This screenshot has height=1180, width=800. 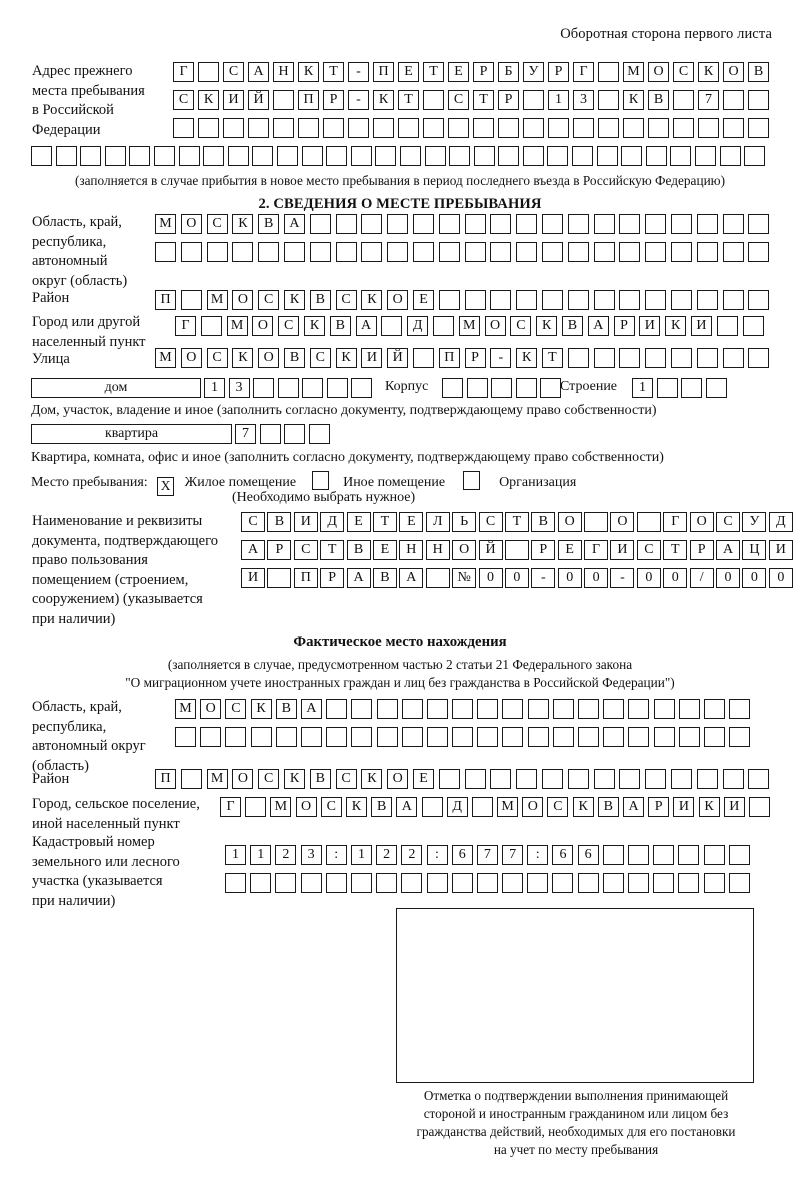 I want to click on flat-box-label: квартира, so click(x=131, y=434).